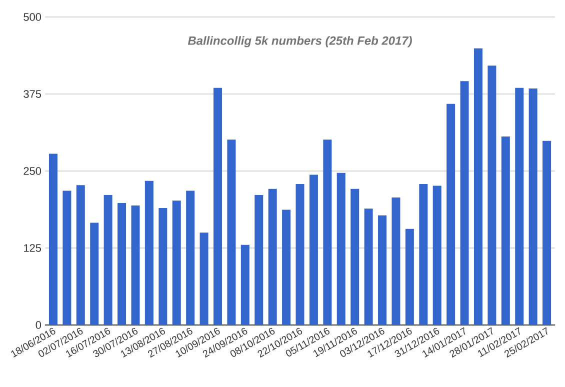 The image size is (565, 387). What do you see at coordinates (300, 42) in the screenshot?
I see `text: Ballincollig 5k numbers (25th Feb 2017)` at bounding box center [300, 42].